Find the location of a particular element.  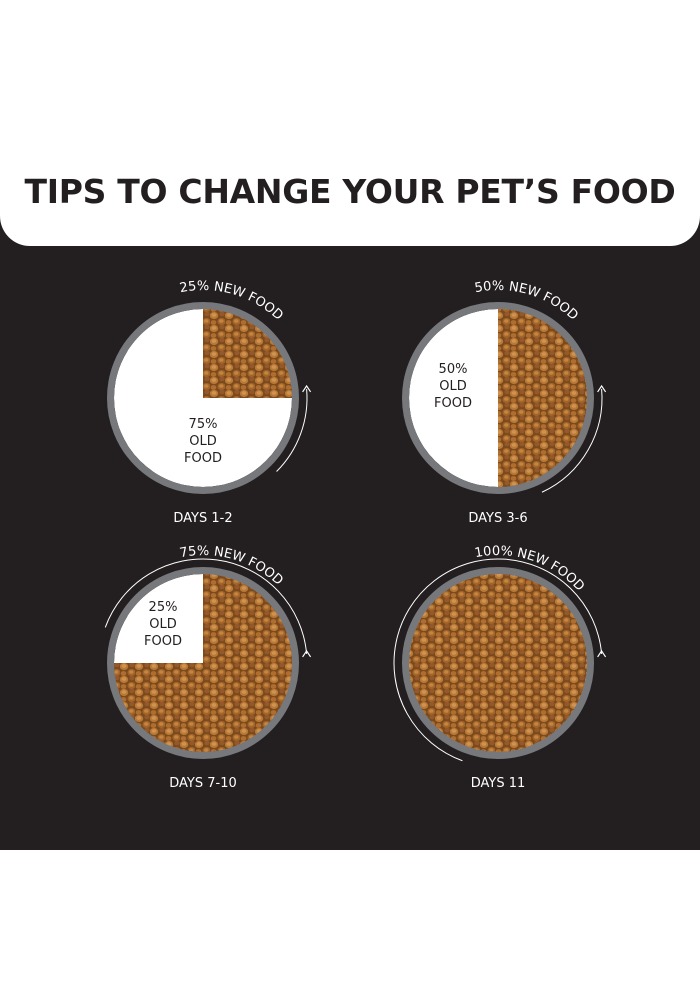

days-caption: DAYS 3-6 is located at coordinates (497, 518).